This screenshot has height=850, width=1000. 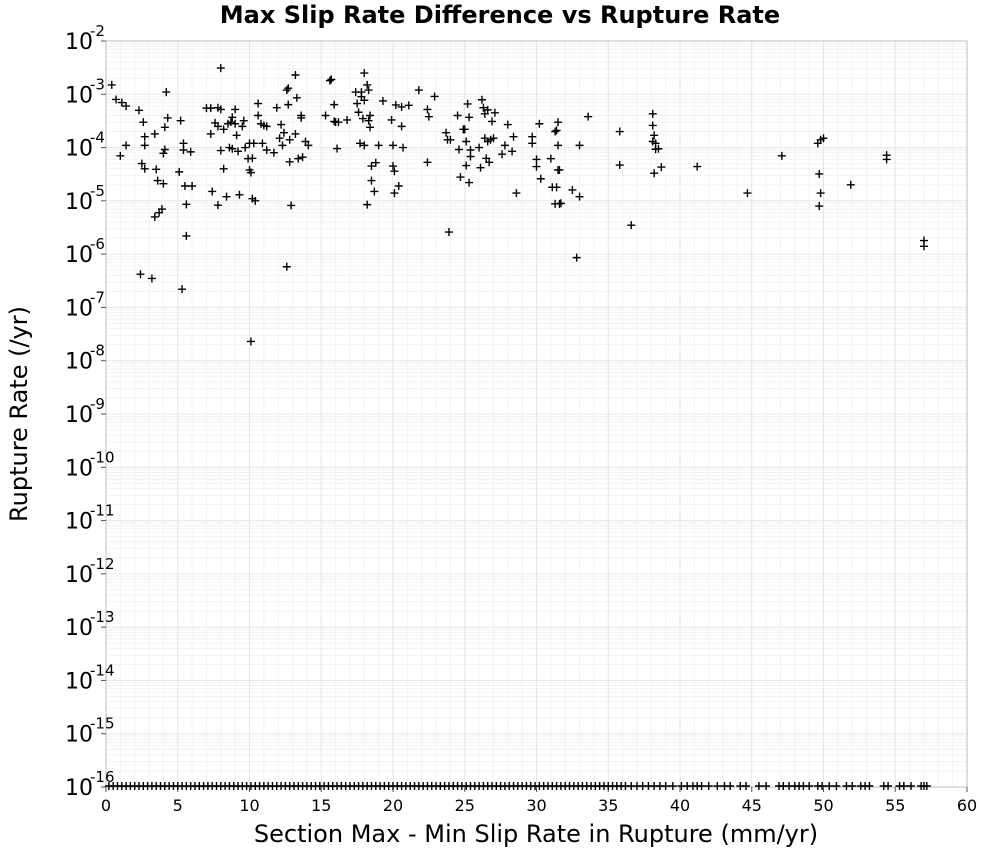 I want to click on x-tick-label: 40, so click(x=680, y=805).